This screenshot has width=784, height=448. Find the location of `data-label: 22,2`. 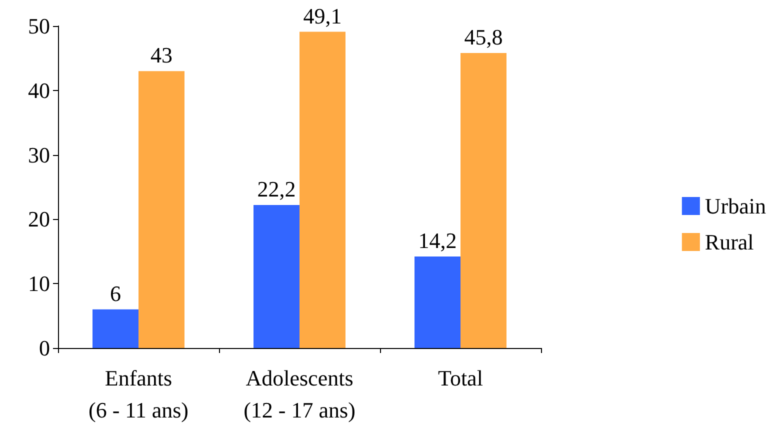

data-label: 22,2 is located at coordinates (276, 189).